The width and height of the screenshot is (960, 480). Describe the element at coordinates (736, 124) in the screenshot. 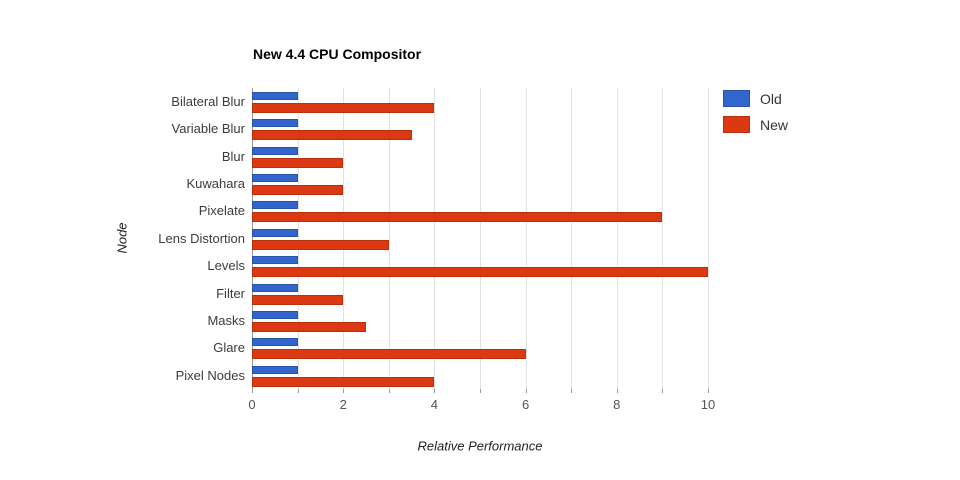

I see `legend-swatch-new` at that location.